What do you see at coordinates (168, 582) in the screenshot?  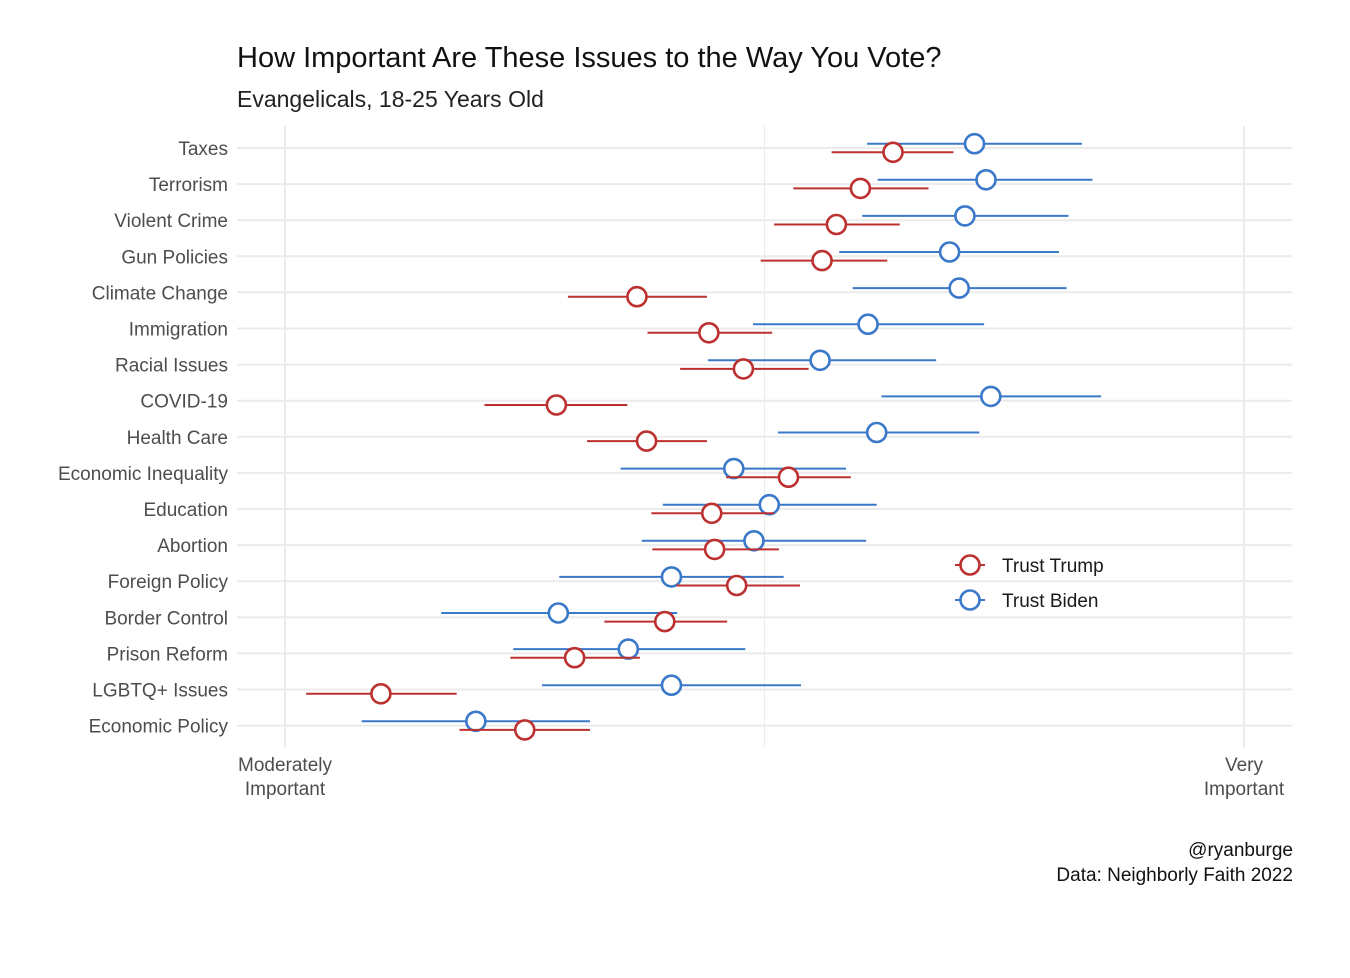 I see `y-tick-label: Foreign Policy` at bounding box center [168, 582].